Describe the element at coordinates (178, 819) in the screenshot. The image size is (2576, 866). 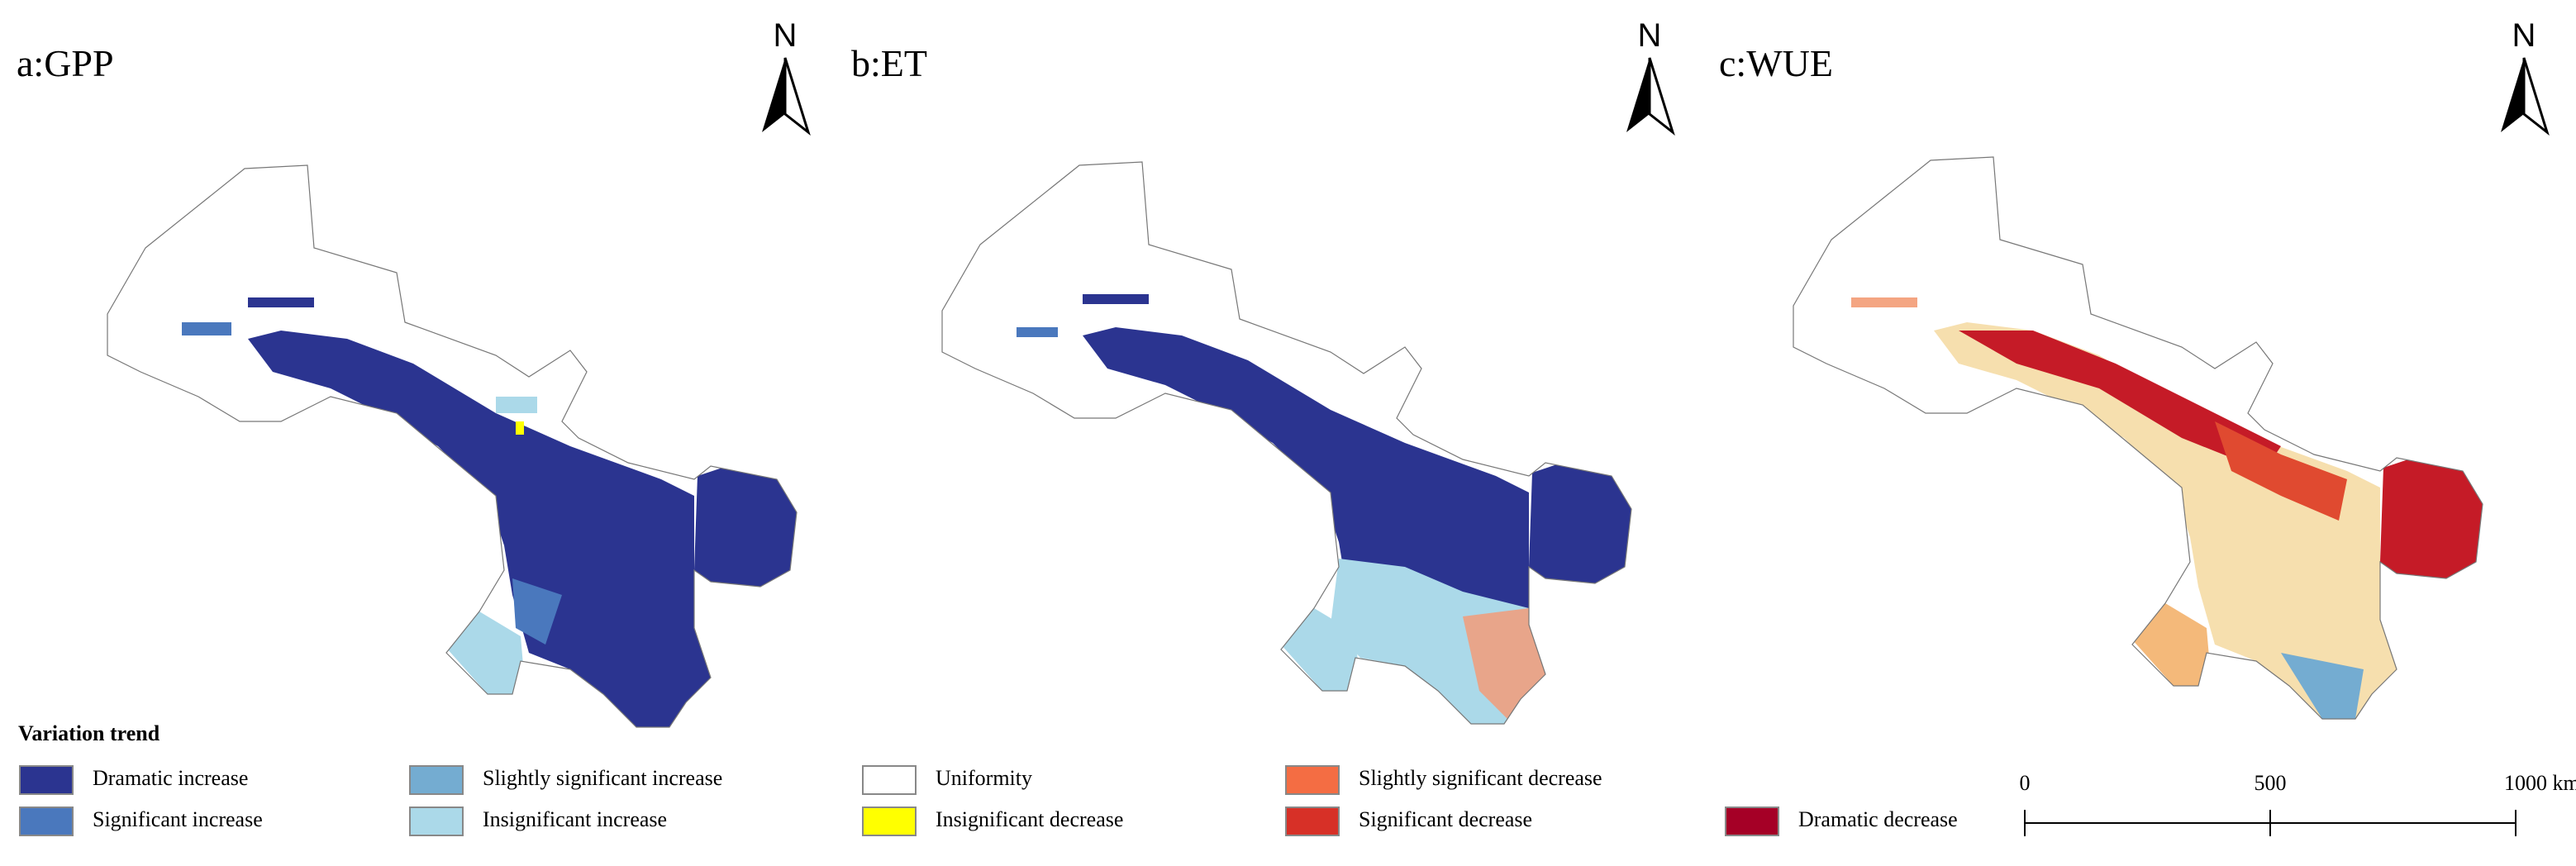
I see `legend-label: Significant increase` at that location.